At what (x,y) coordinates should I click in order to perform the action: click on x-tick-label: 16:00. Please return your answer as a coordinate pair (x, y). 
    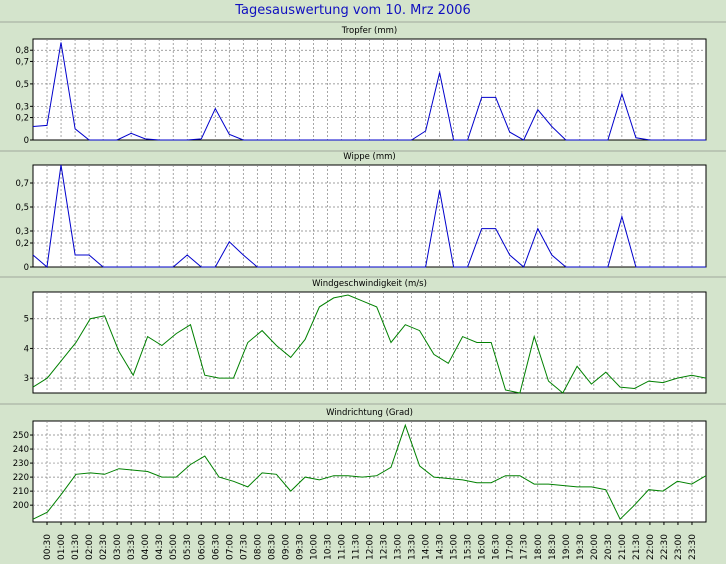
    Looking at the image, I should click on (483, 547).